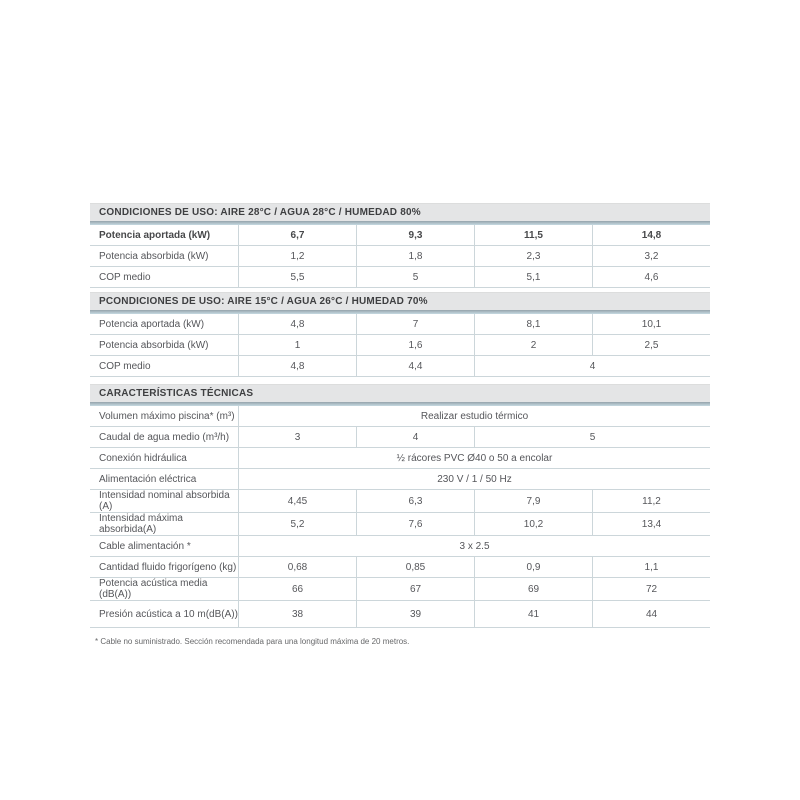  What do you see at coordinates (651, 589) in the screenshot?
I see `value-cell: 72` at bounding box center [651, 589].